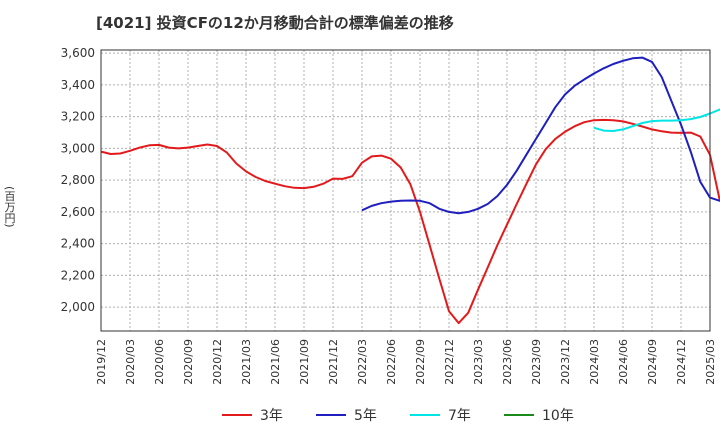  I want to click on x-tick-label: 2023/09, so click(536, 362).